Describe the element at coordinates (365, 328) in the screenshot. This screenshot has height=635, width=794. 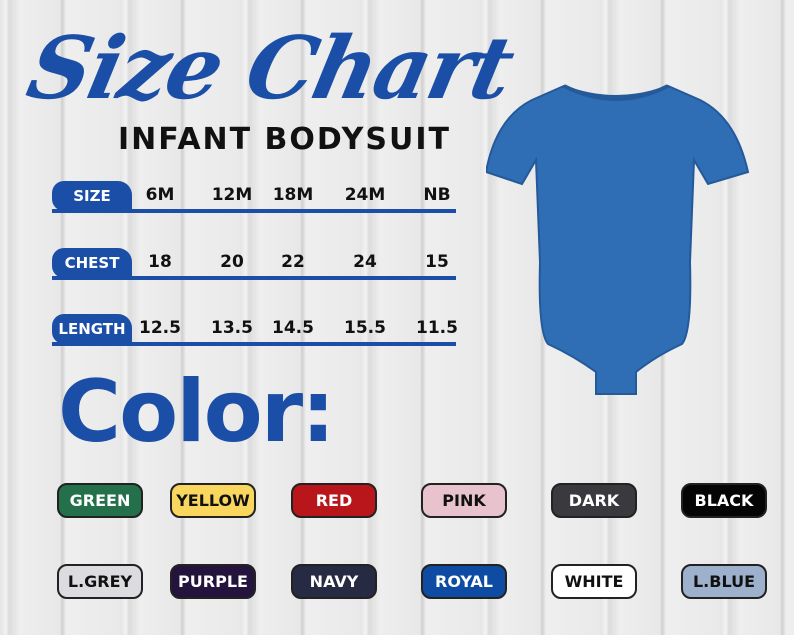
I see `table-cell: 15.5` at that location.